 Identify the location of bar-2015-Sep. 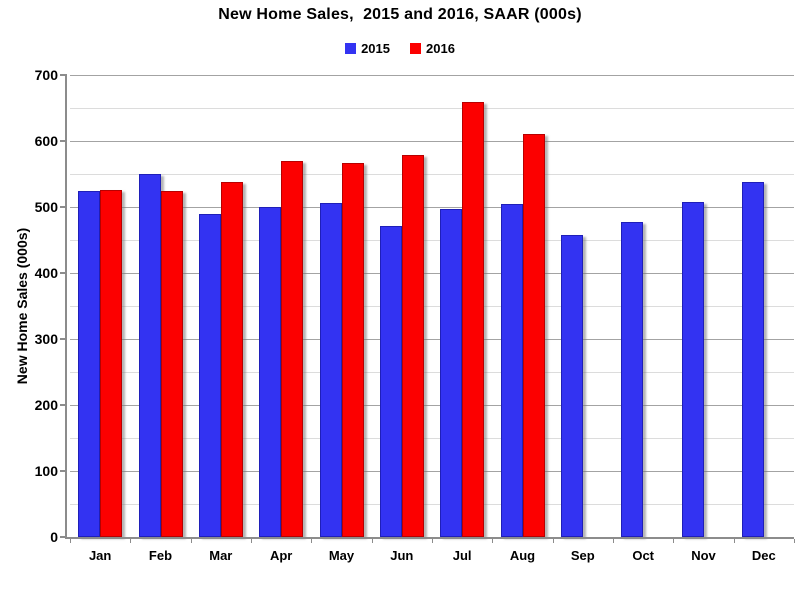
(571, 386).